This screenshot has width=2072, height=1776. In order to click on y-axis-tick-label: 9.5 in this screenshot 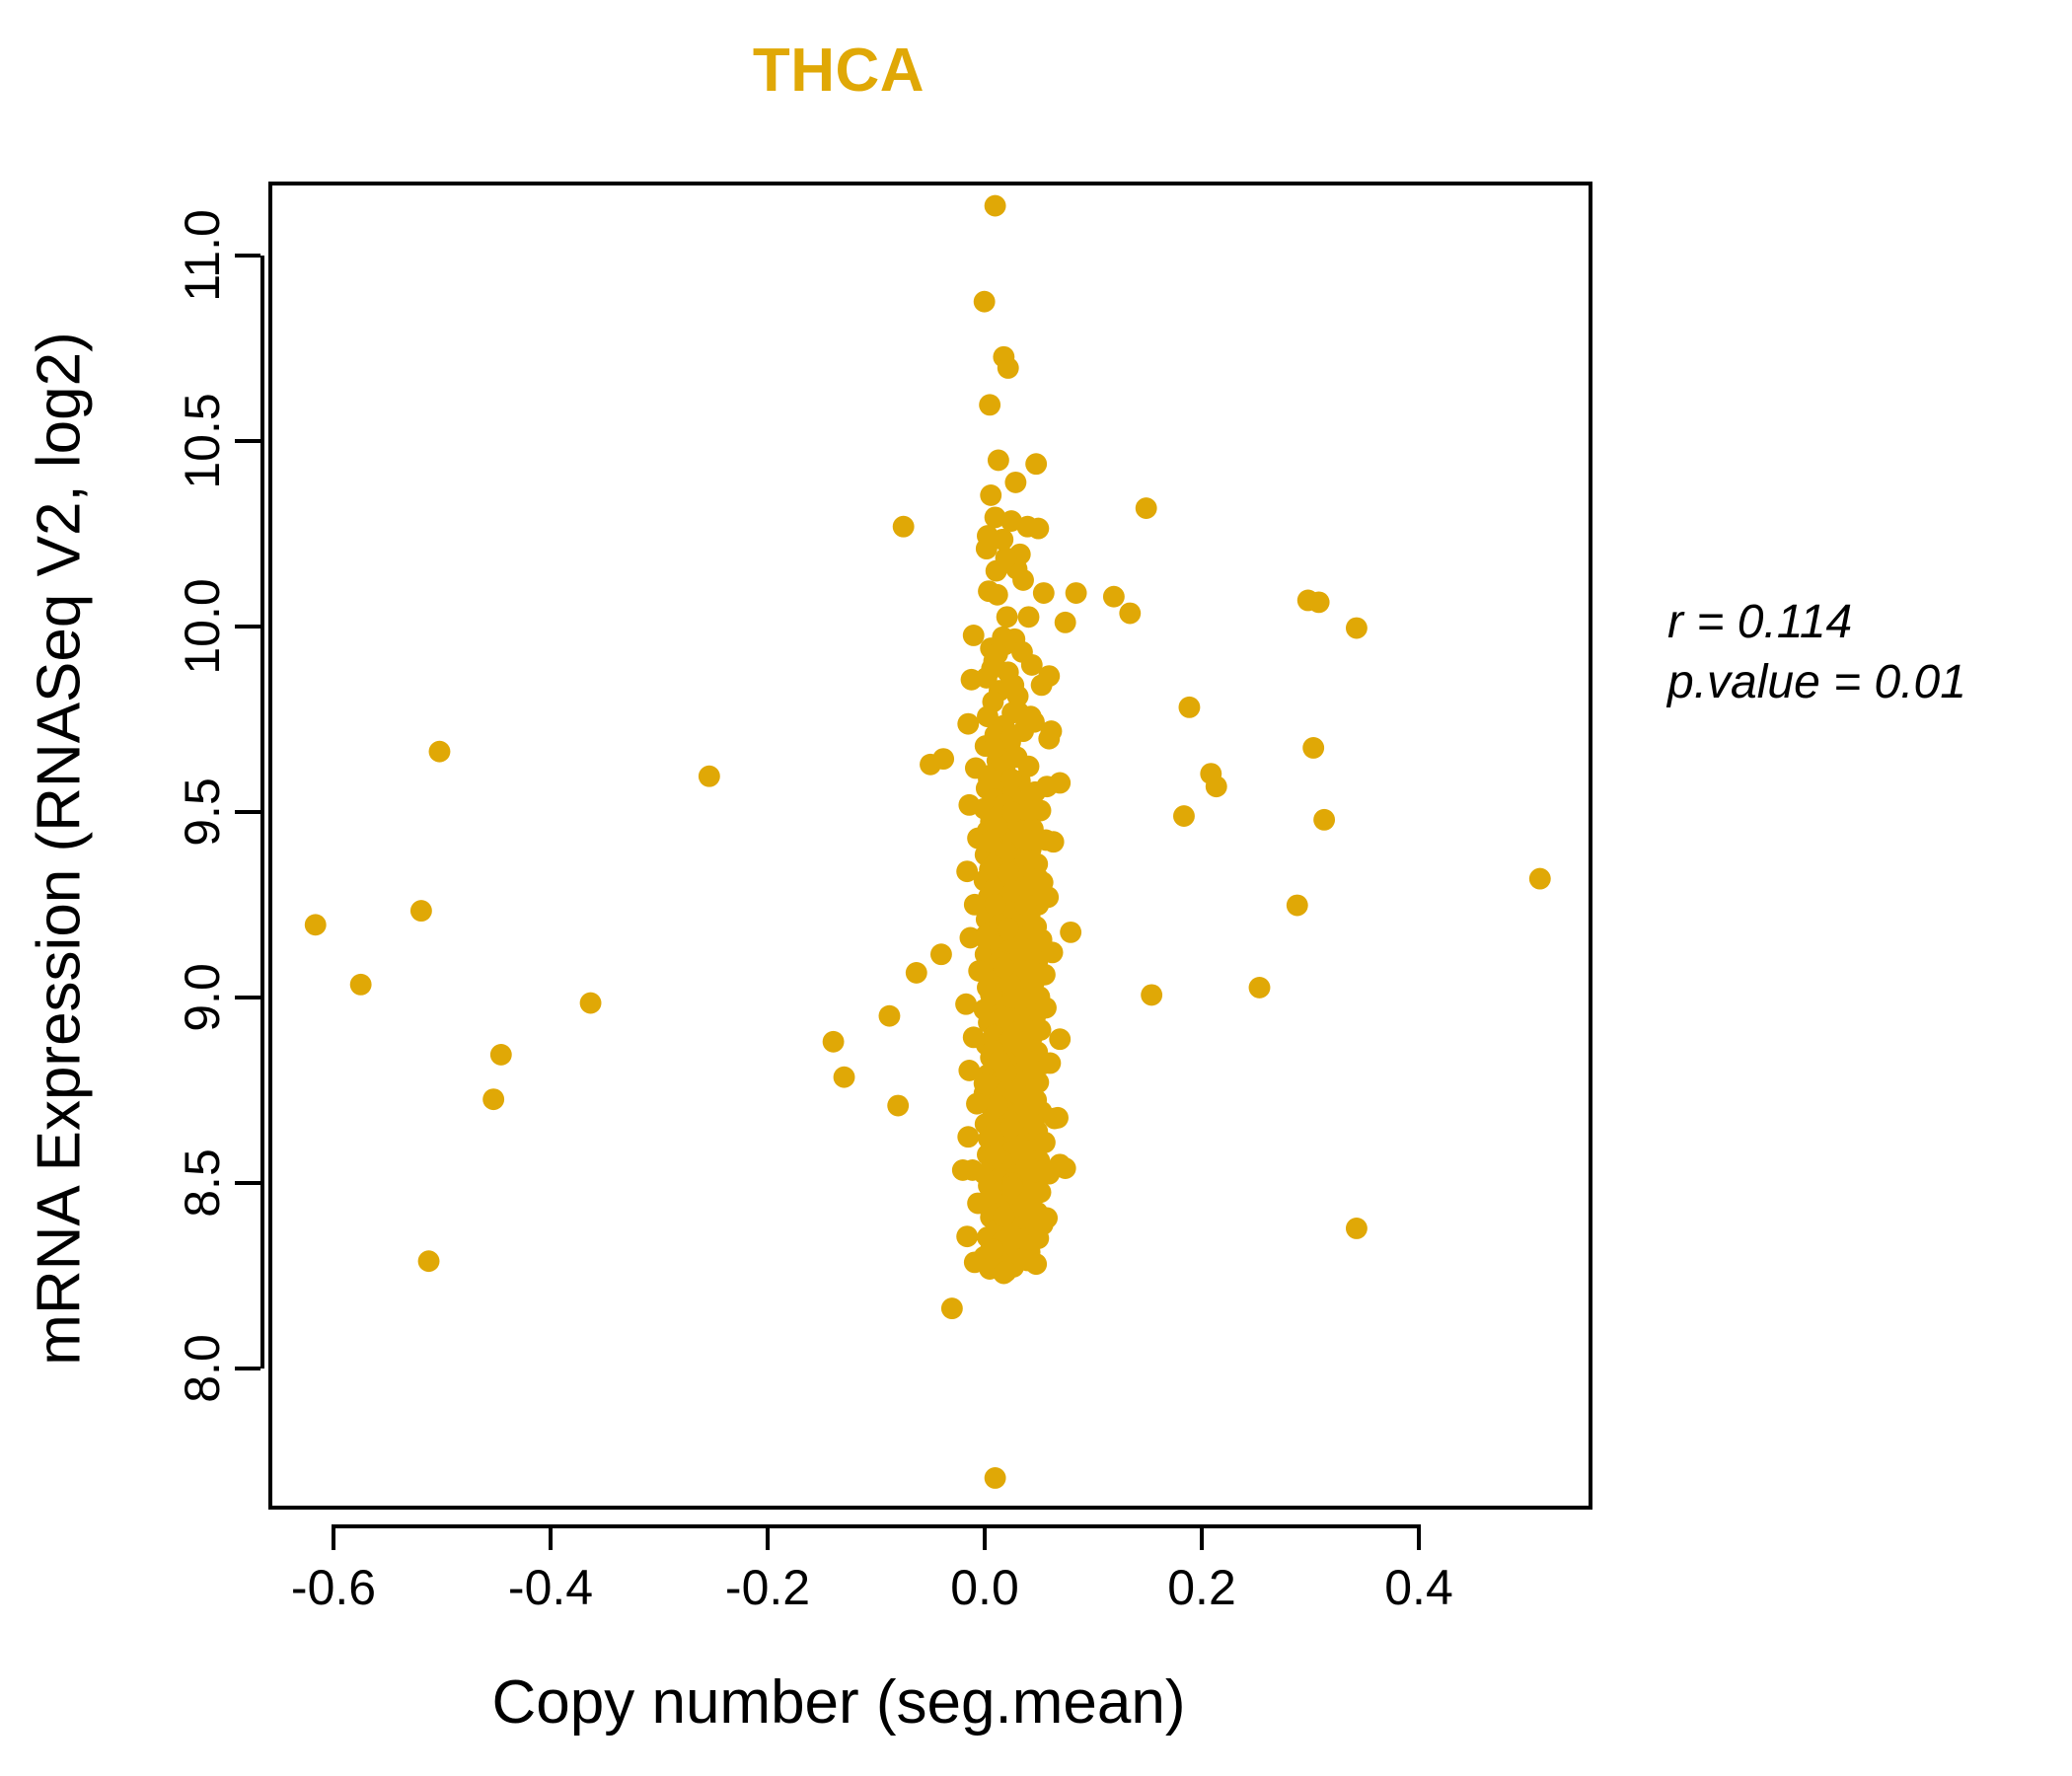, I will do `click(203, 812)`.